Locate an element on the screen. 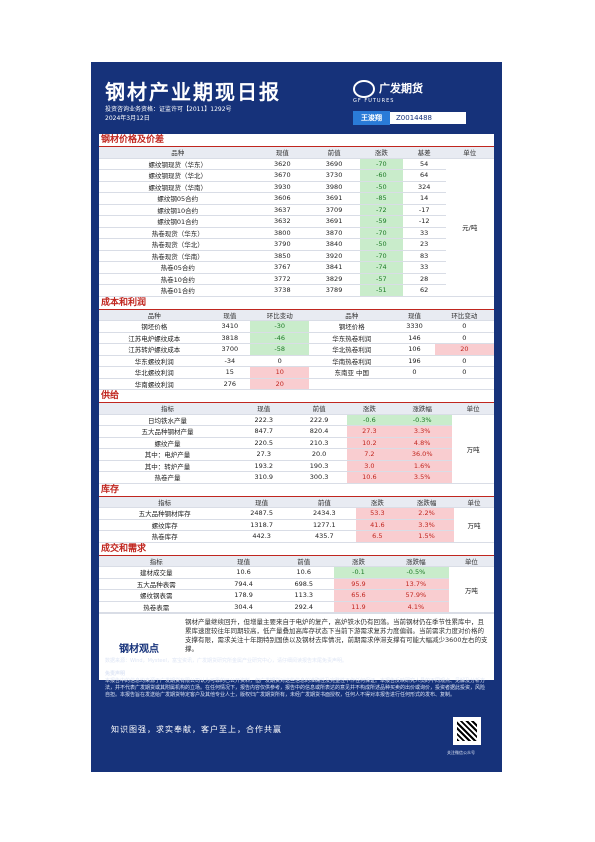 The width and height of the screenshot is (595, 842). table-cell: 83 is located at coordinates (424, 256).